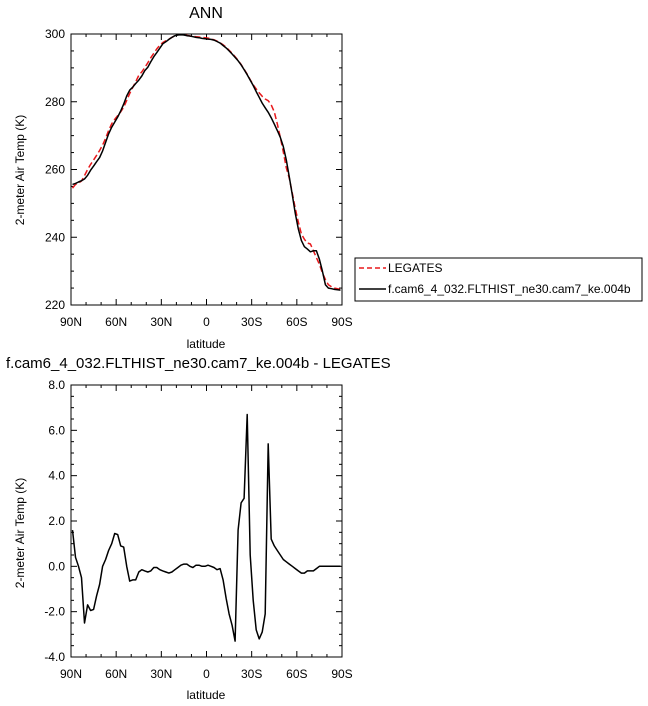 This screenshot has height=706, width=648. I want to click on y-tick-label: 280, so click(55, 102).